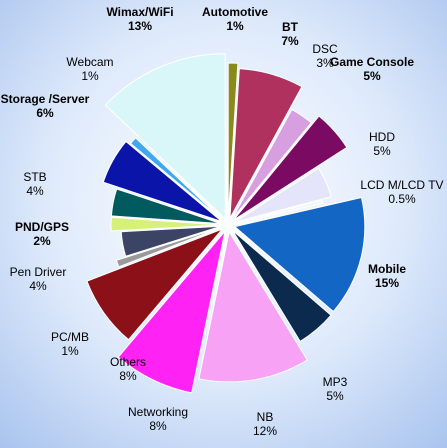 The image size is (447, 448). I want to click on slice-label: Networking 8%, so click(158, 419).